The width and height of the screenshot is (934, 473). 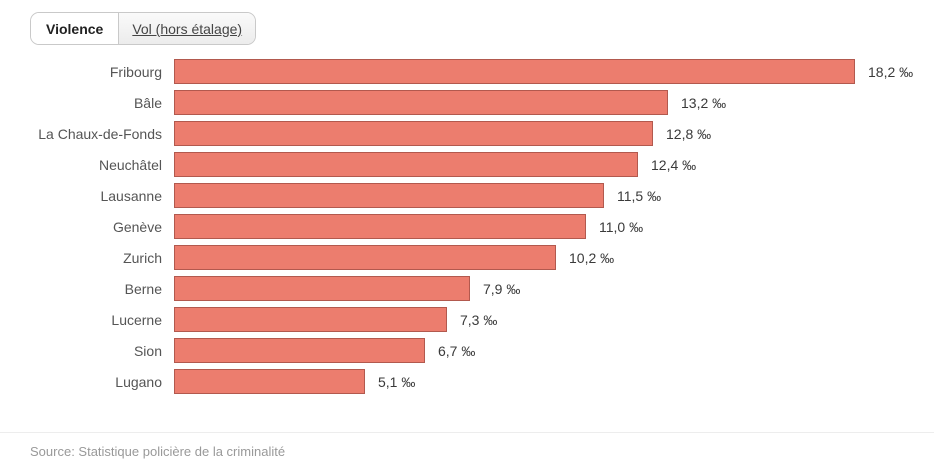 What do you see at coordinates (137, 226) in the screenshot?
I see `category-label: Genève` at bounding box center [137, 226].